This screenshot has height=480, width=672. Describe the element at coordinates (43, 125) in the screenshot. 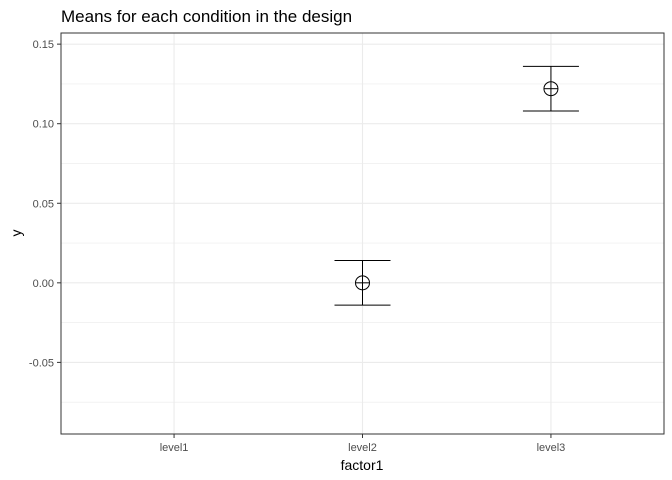

I see `y-tick-label: 0.10` at that location.